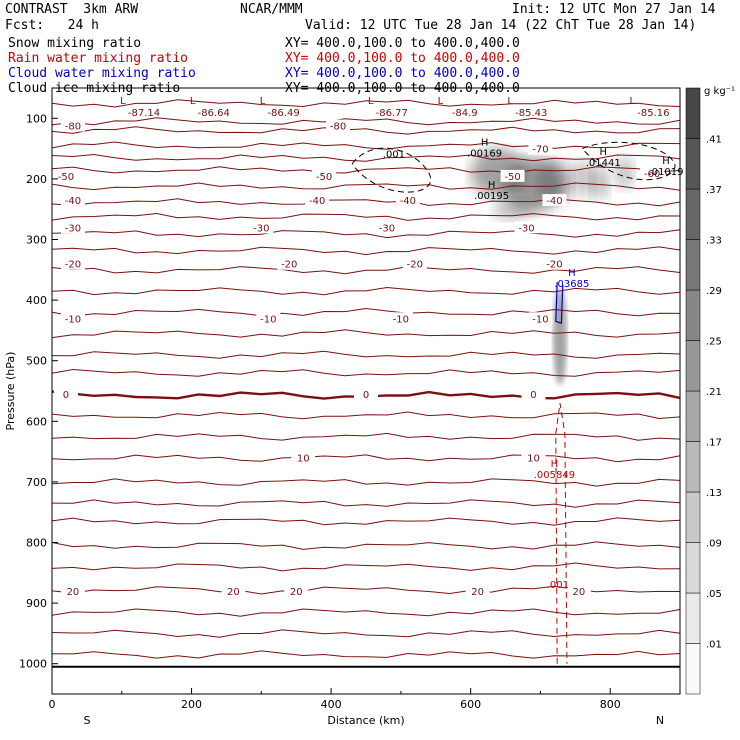 This screenshot has width=740, height=740. Describe the element at coordinates (36, 179) in the screenshot. I see `y-tick-label: 200` at that location.